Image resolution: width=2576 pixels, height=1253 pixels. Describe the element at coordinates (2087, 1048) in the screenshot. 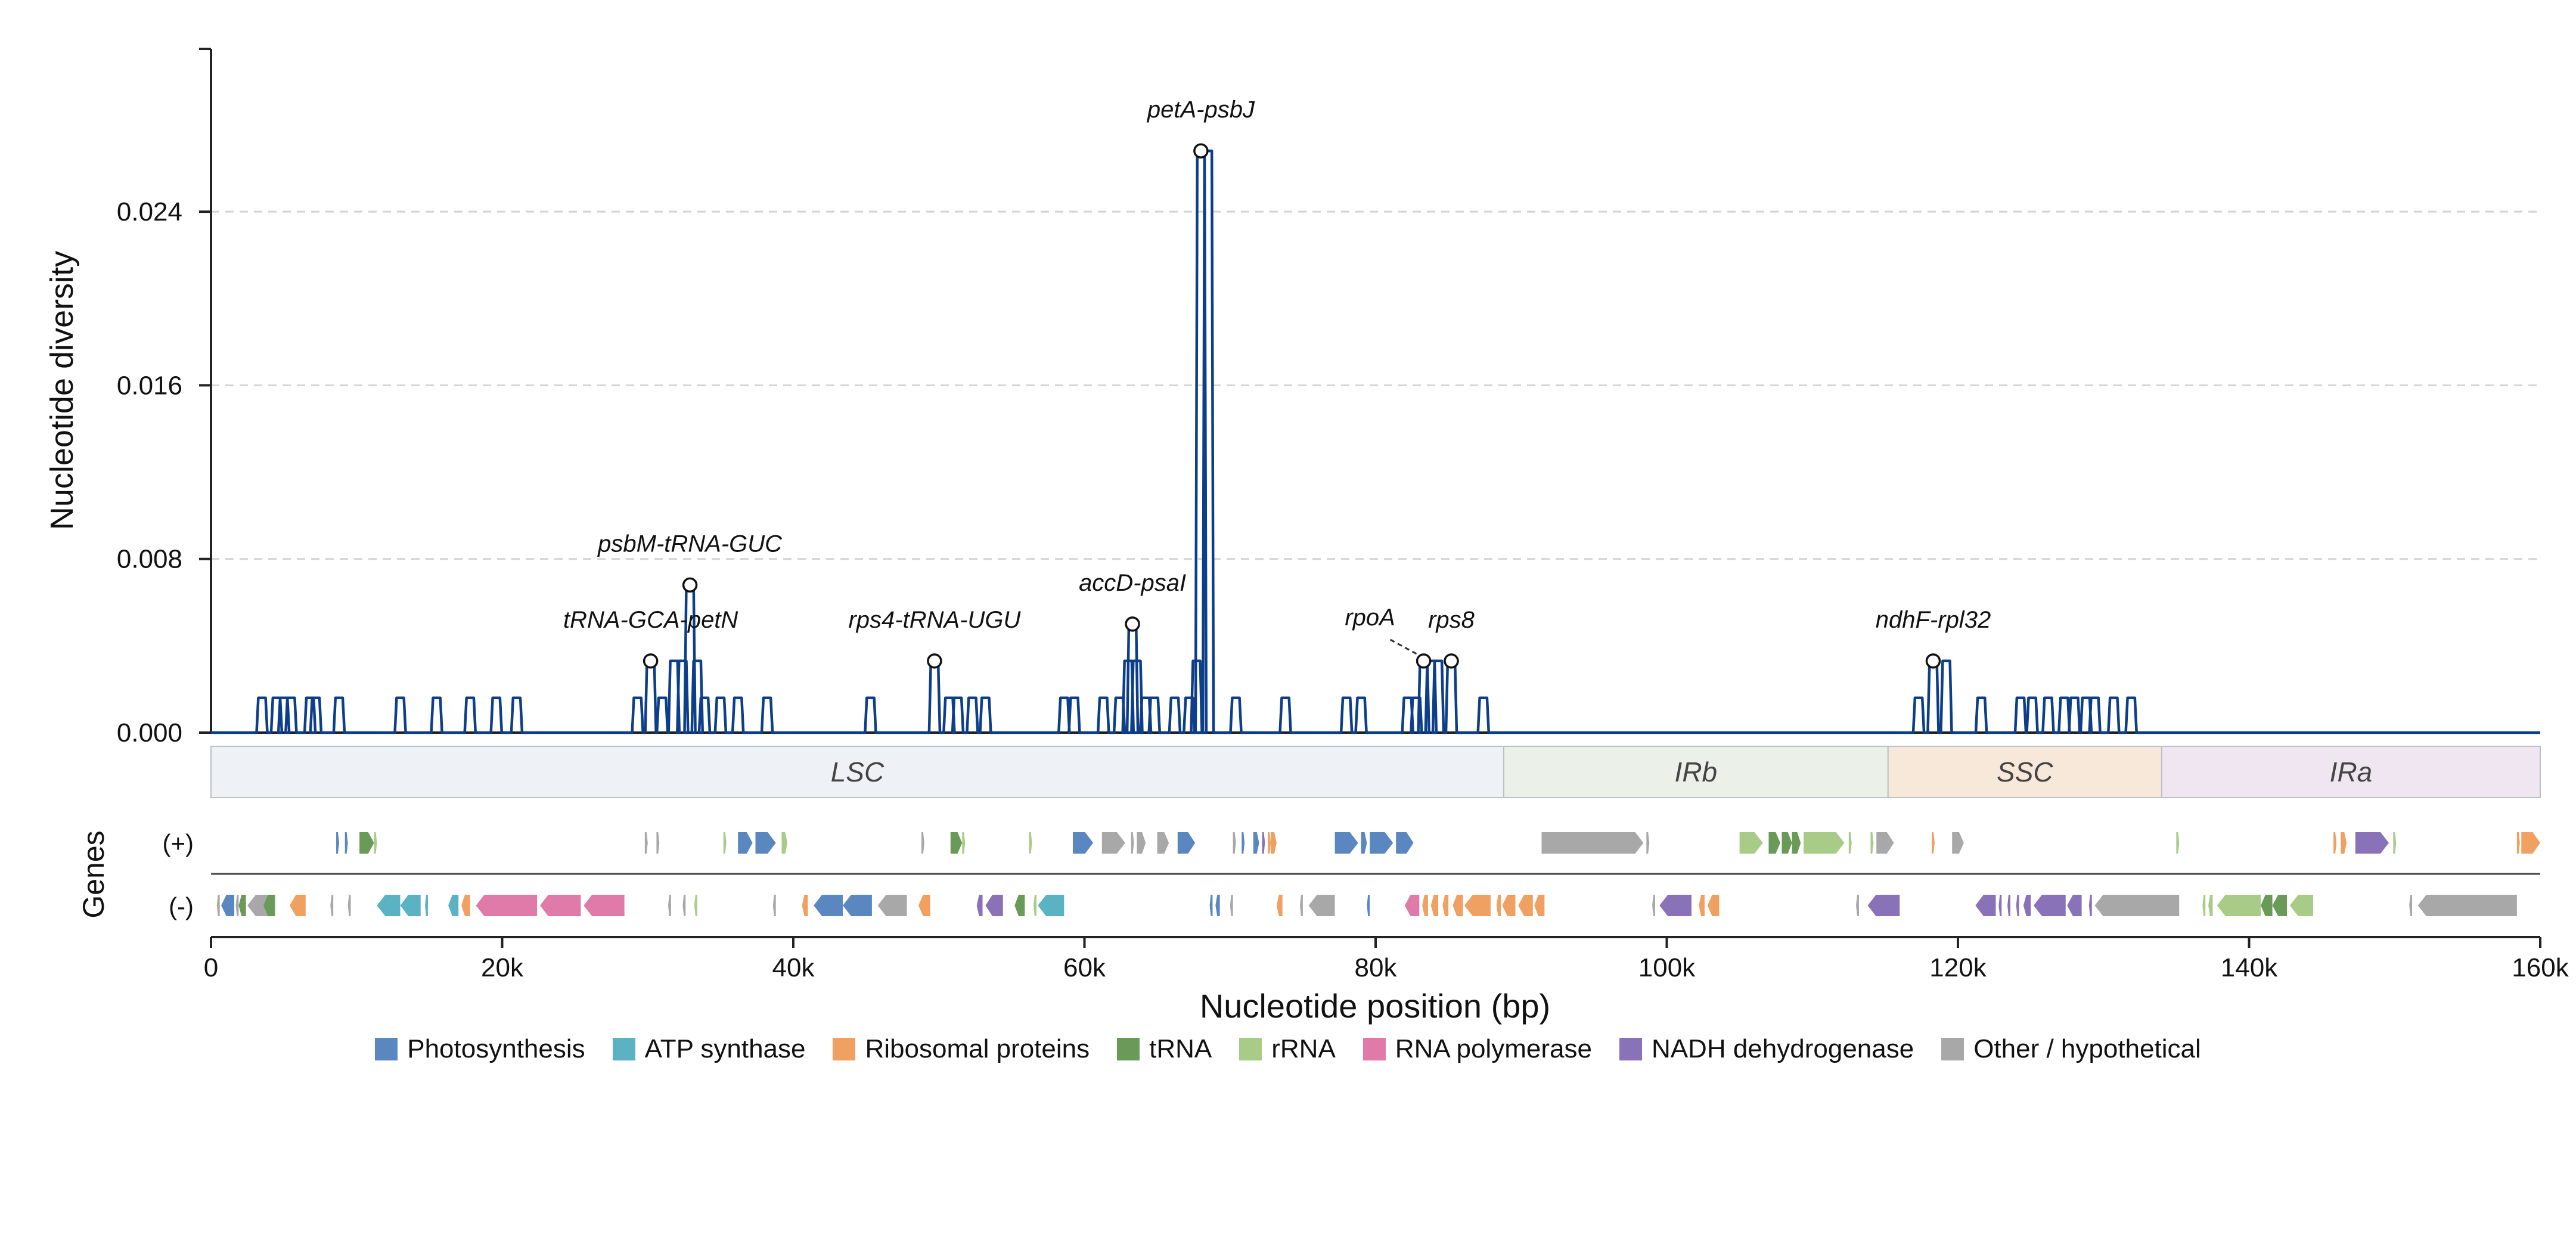

I see `legend-label: Other / hypothetical` at that location.